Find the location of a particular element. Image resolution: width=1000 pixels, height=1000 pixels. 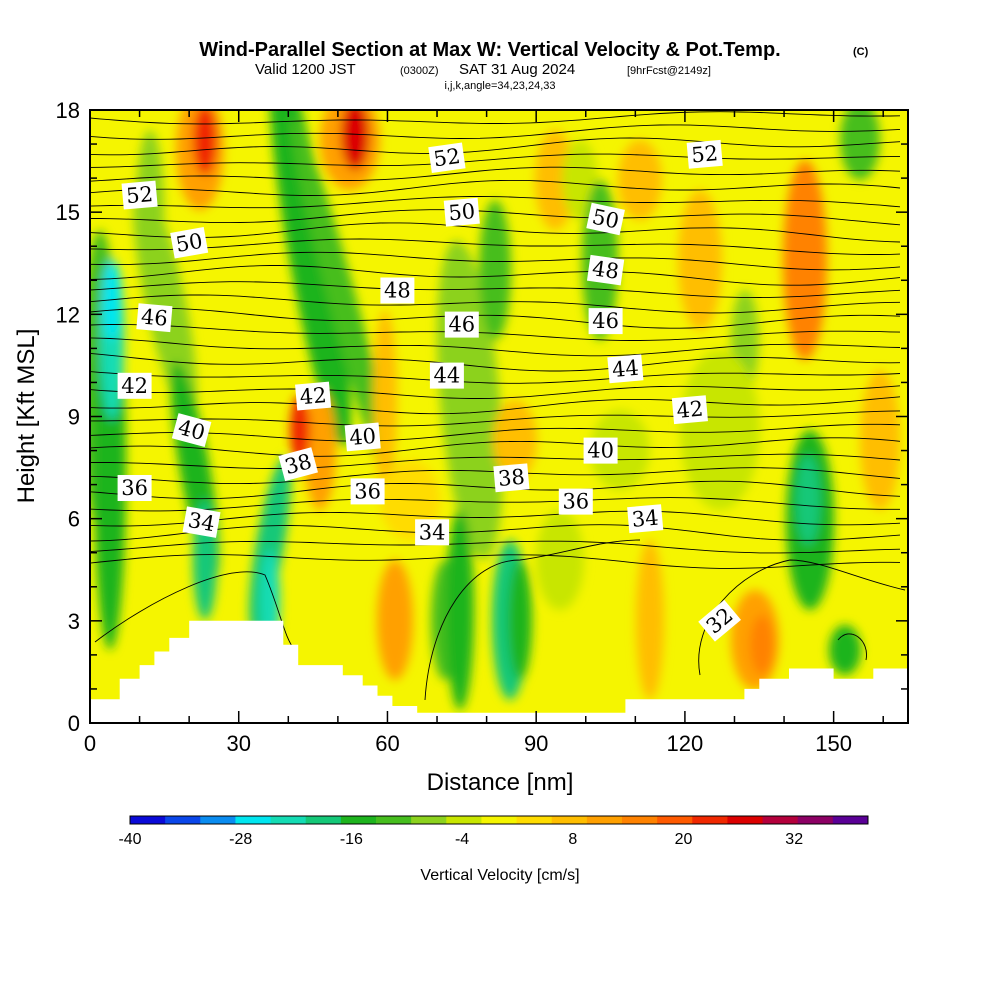

colorbar-frame is located at coordinates (499, 820).